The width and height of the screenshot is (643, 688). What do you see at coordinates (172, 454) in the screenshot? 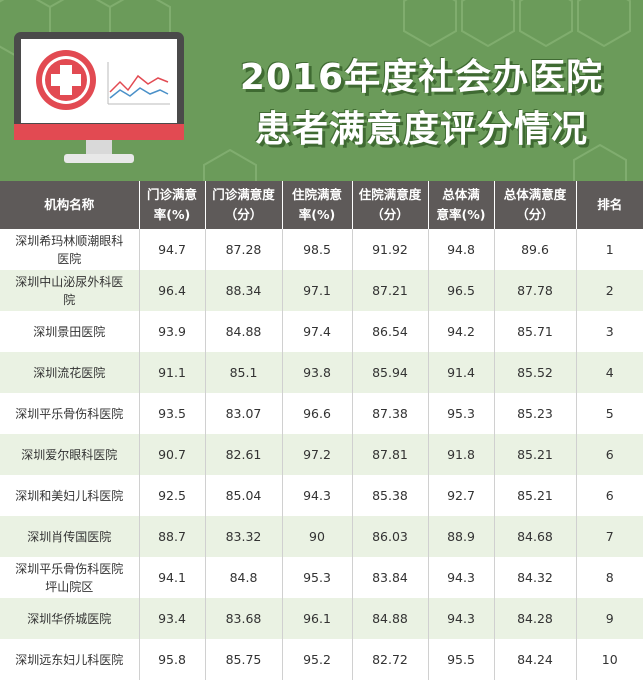
I see `value-cell: 90.7` at bounding box center [172, 454].